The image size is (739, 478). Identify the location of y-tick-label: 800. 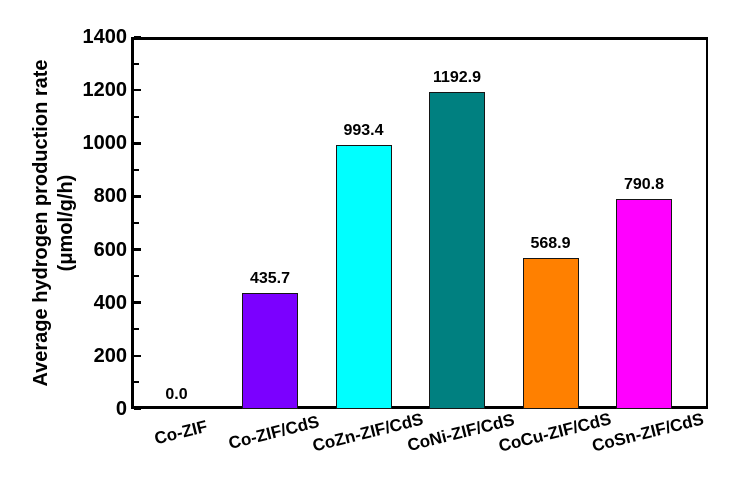
(110, 196).